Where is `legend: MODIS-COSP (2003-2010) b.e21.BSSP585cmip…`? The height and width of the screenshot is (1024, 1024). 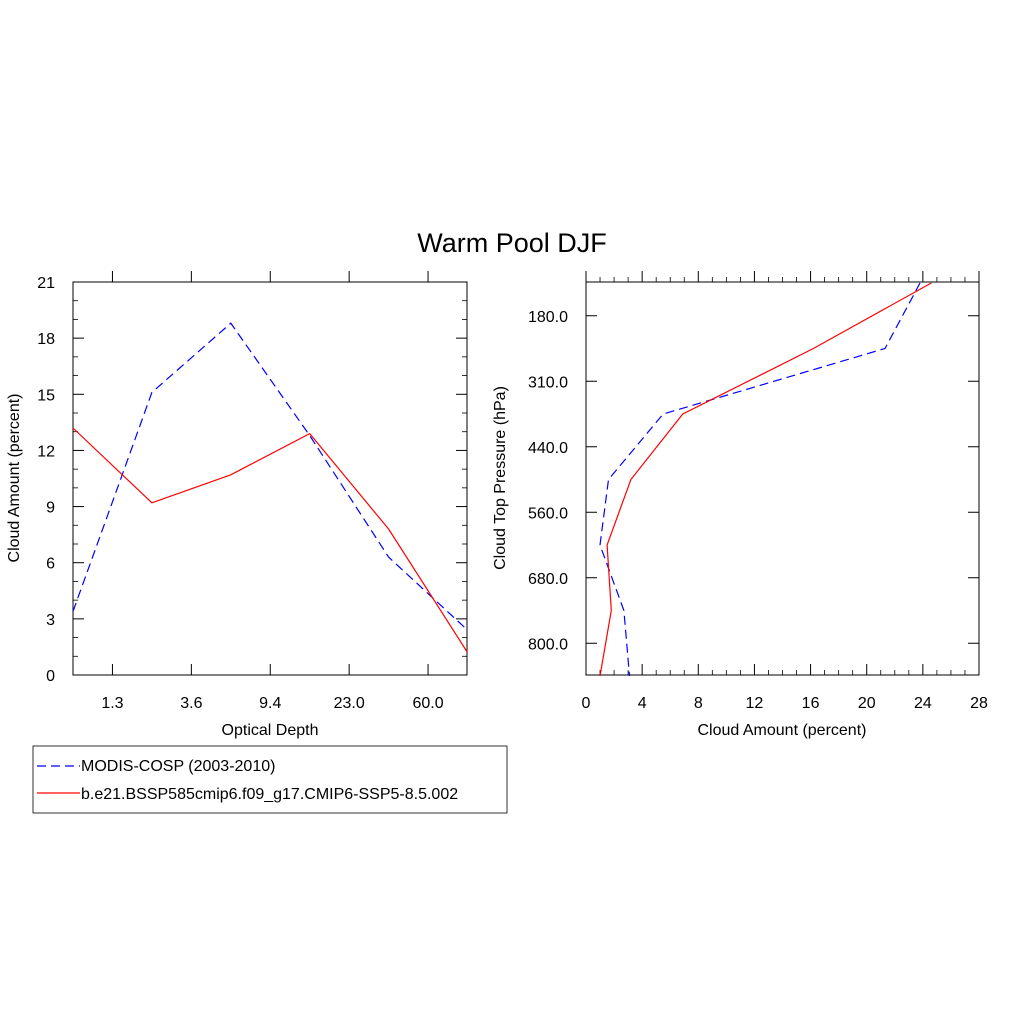
legend: MODIS-COSP (2003-2010) b.e21.BSSP585cmip… is located at coordinates (270, 779).